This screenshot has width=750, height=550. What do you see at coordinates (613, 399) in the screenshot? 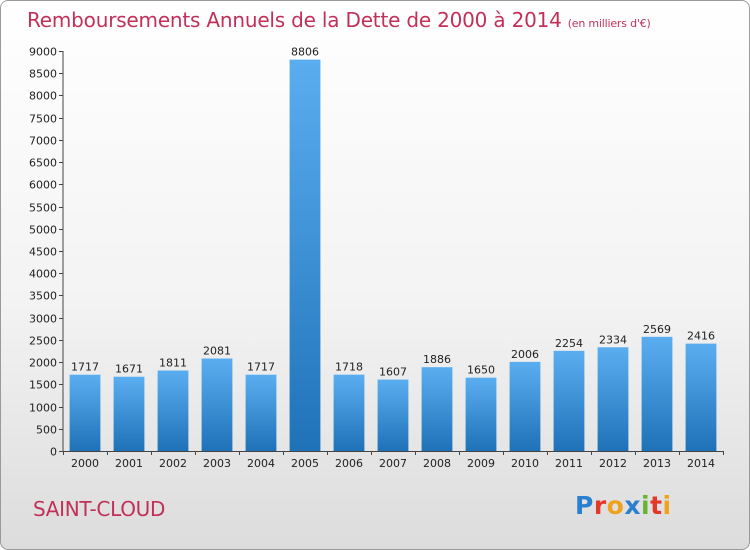
I see `bar-2012` at bounding box center [613, 399].